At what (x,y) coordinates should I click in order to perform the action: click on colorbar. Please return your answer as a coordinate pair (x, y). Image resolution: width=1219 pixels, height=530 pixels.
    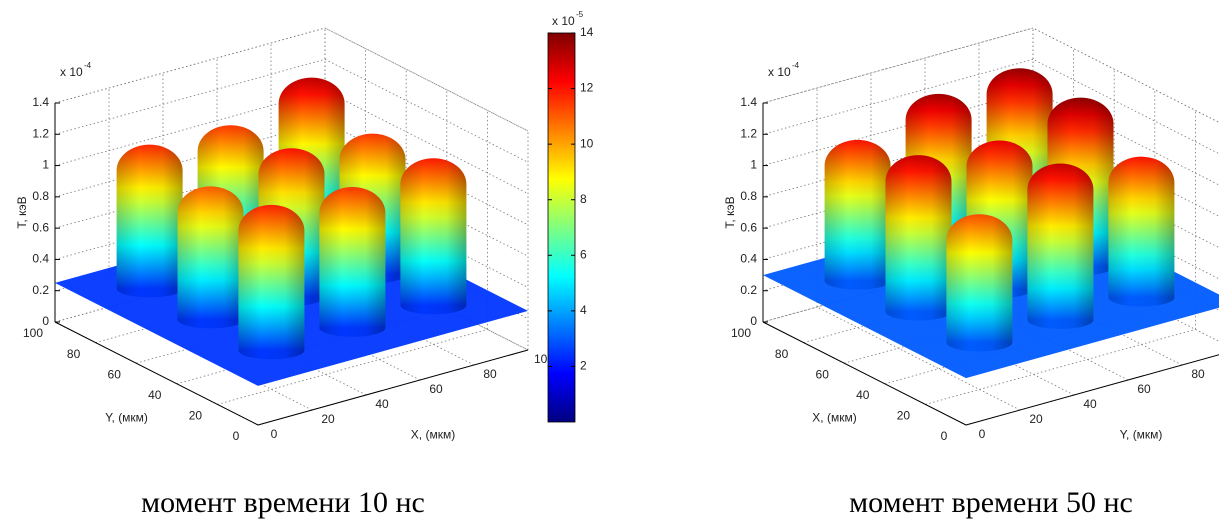
    Looking at the image, I should click on (561, 227).